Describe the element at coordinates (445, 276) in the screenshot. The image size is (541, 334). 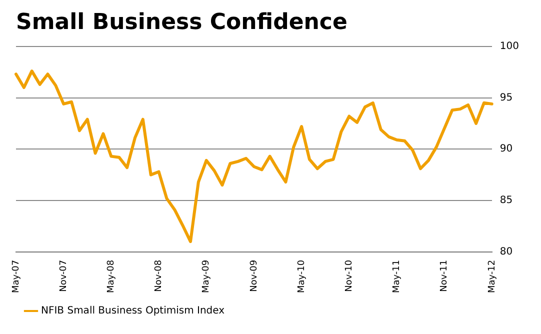
I see `x-tick-label: Nov-11` at that location.